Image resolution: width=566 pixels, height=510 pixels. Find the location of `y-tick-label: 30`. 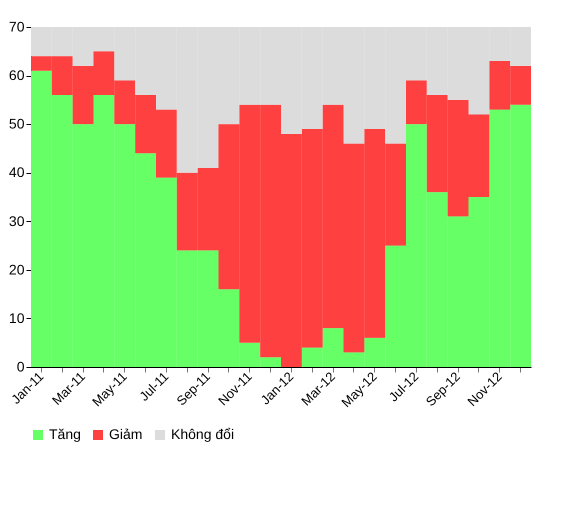

y-tick-label: 30 is located at coordinates (16, 220).